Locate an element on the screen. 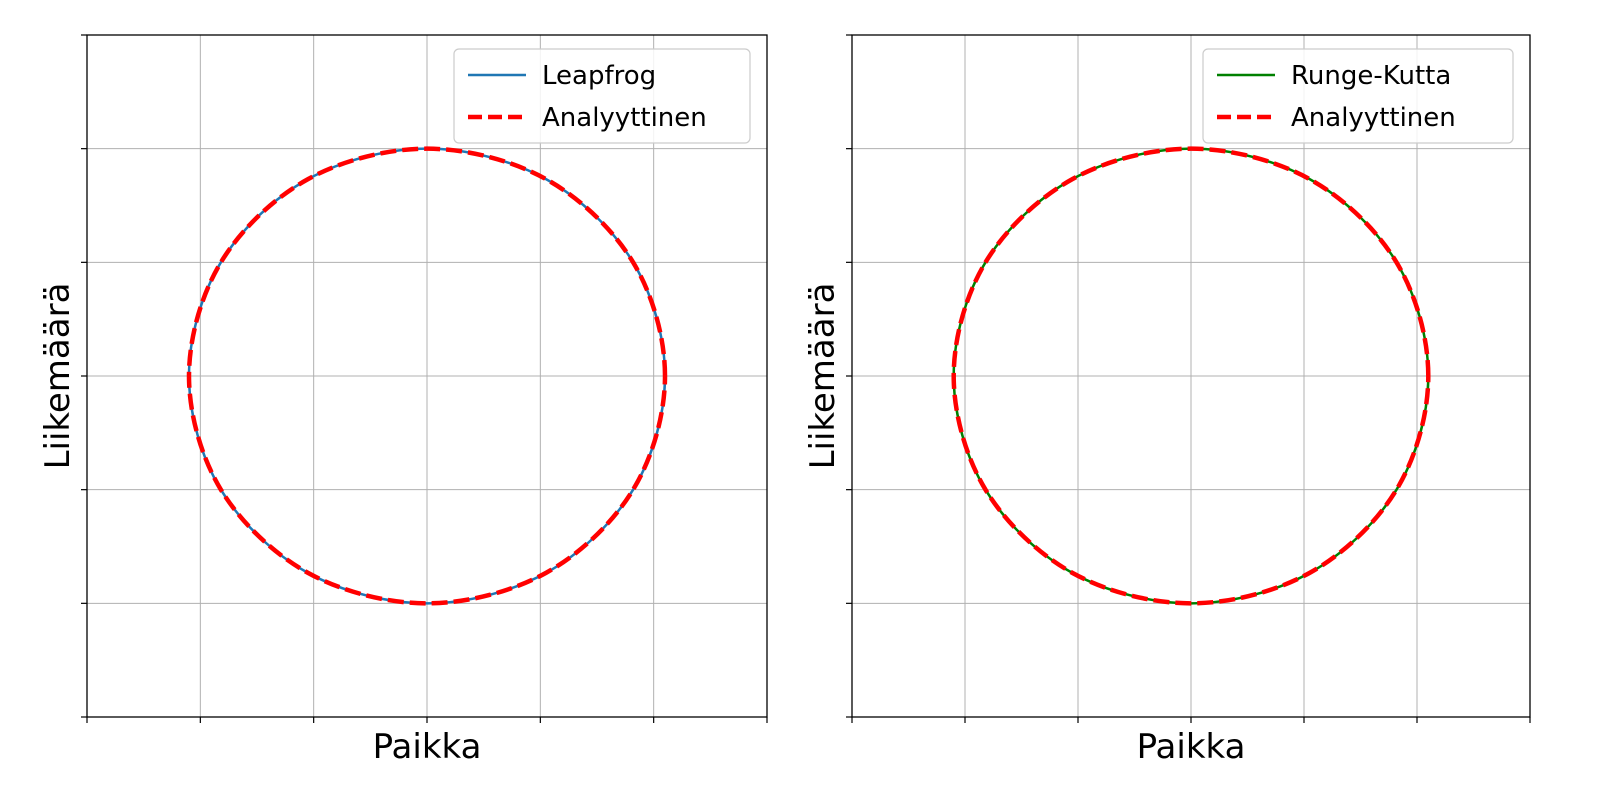 Image resolution: width=1600 pixels, height=810 pixels. legend: Leapfrog Analyyttinen is located at coordinates (602, 96).